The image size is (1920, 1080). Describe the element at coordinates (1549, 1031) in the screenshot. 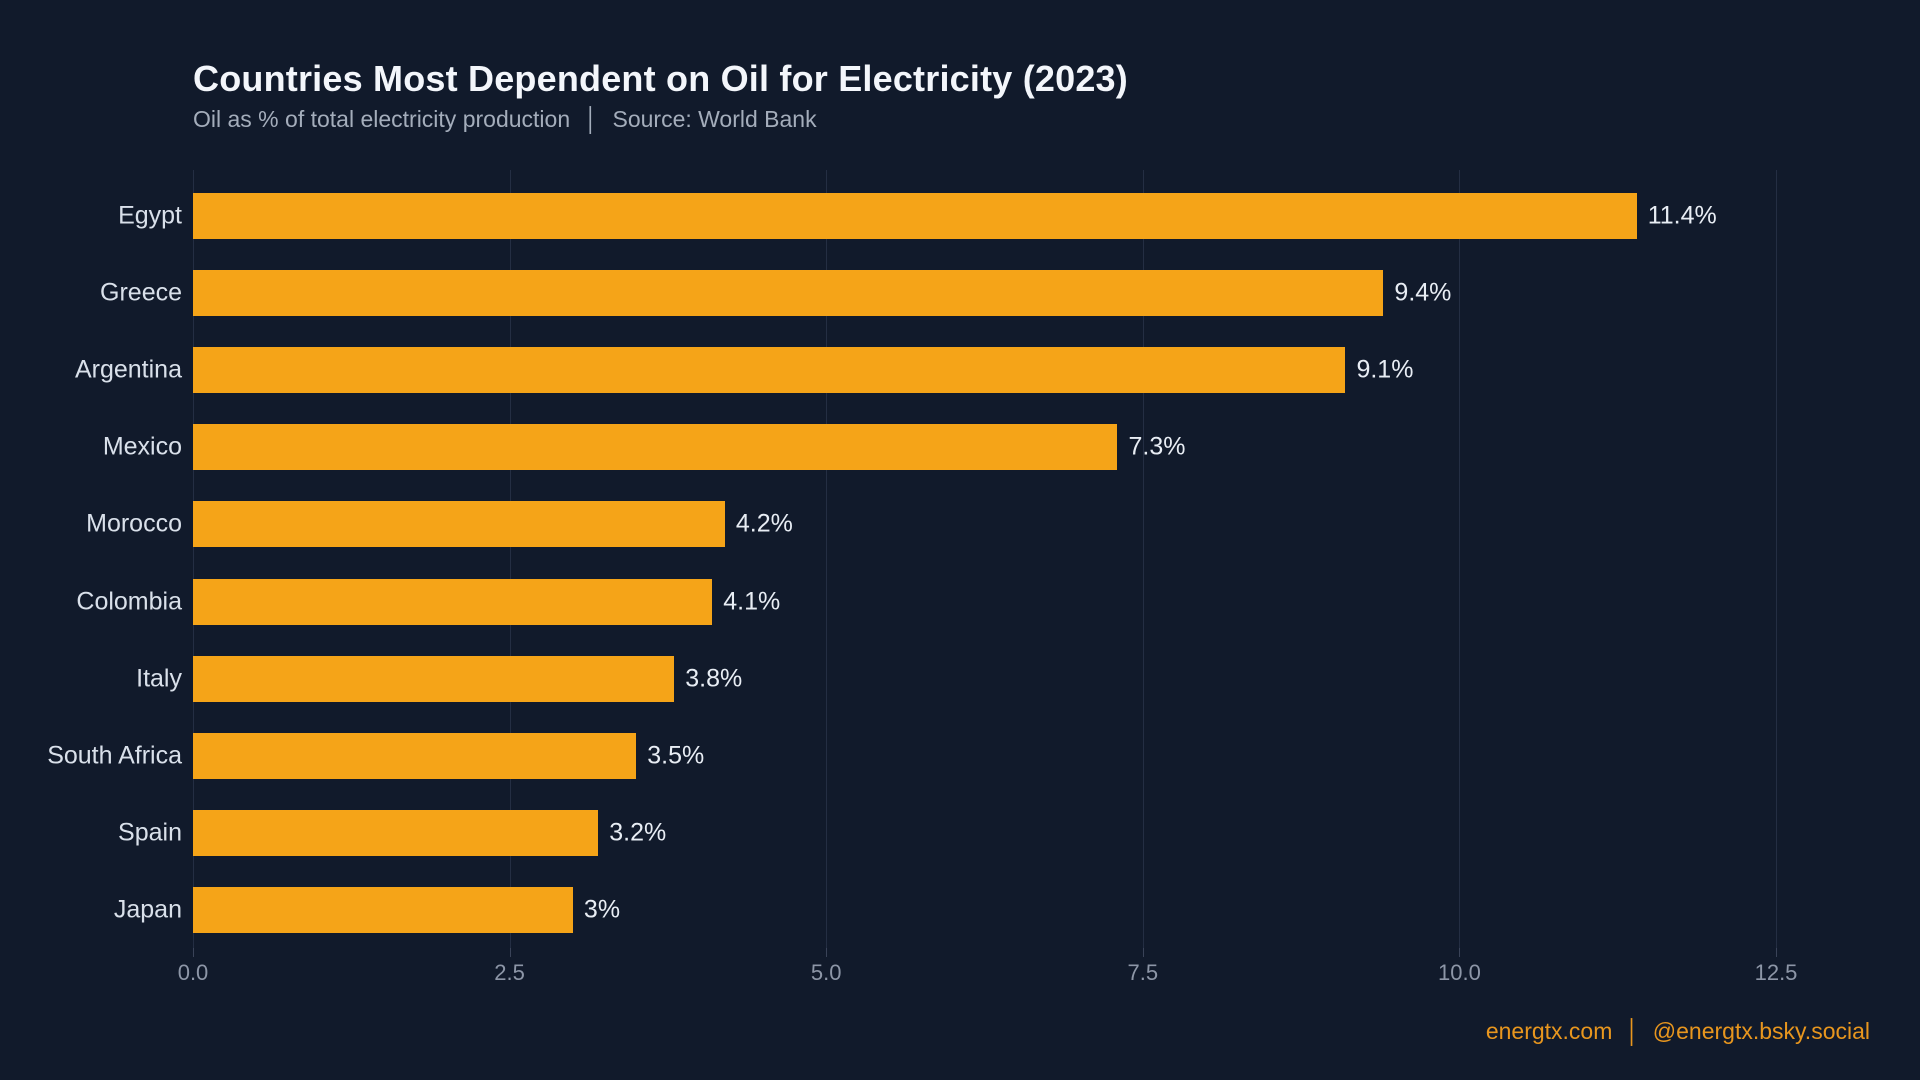

I see `footer-site: energtx.com` at that location.